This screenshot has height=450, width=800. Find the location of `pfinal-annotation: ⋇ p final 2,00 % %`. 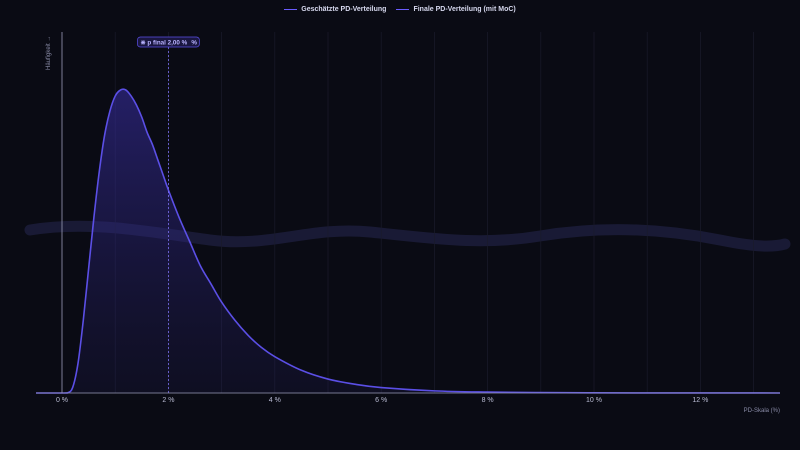

pfinal-annotation: ⋇ p final 2,00 % % is located at coordinates (168, 214).